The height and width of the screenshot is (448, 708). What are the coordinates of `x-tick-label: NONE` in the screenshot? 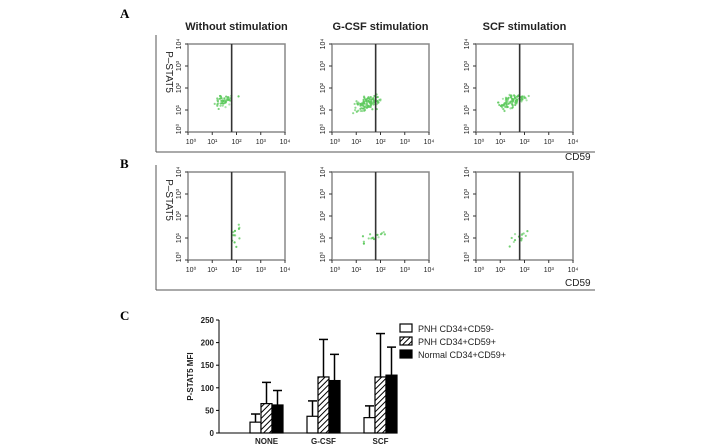 It's located at (267, 441).